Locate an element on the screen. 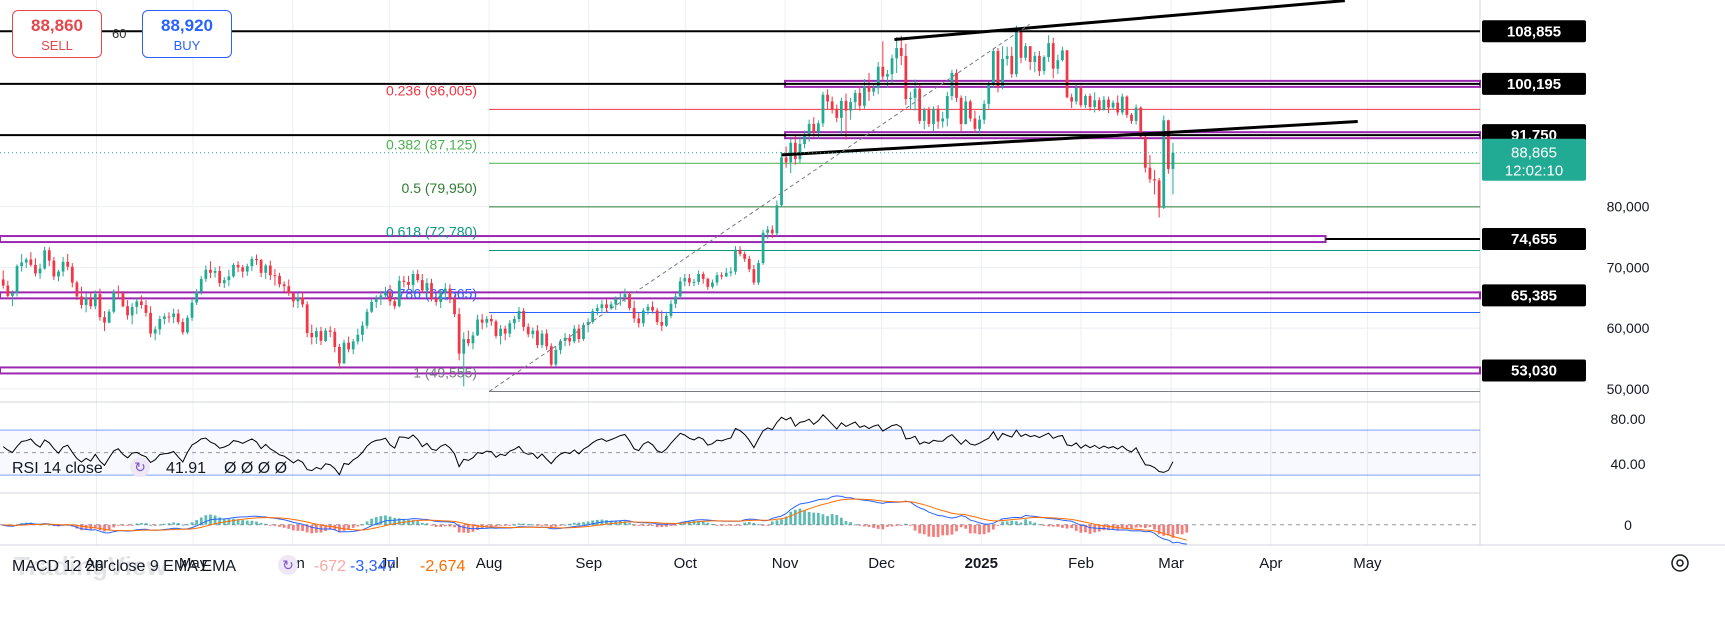  buy-label: BUY is located at coordinates (187, 45).